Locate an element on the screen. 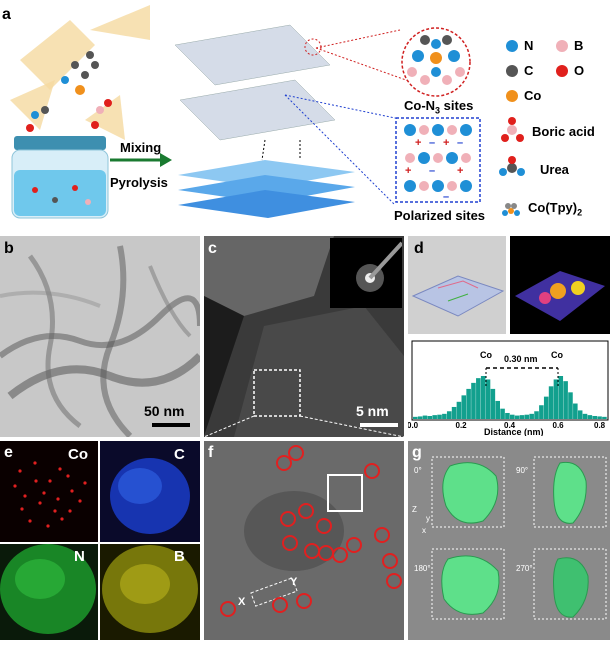  process-arrow is located at coordinates (141, 160).